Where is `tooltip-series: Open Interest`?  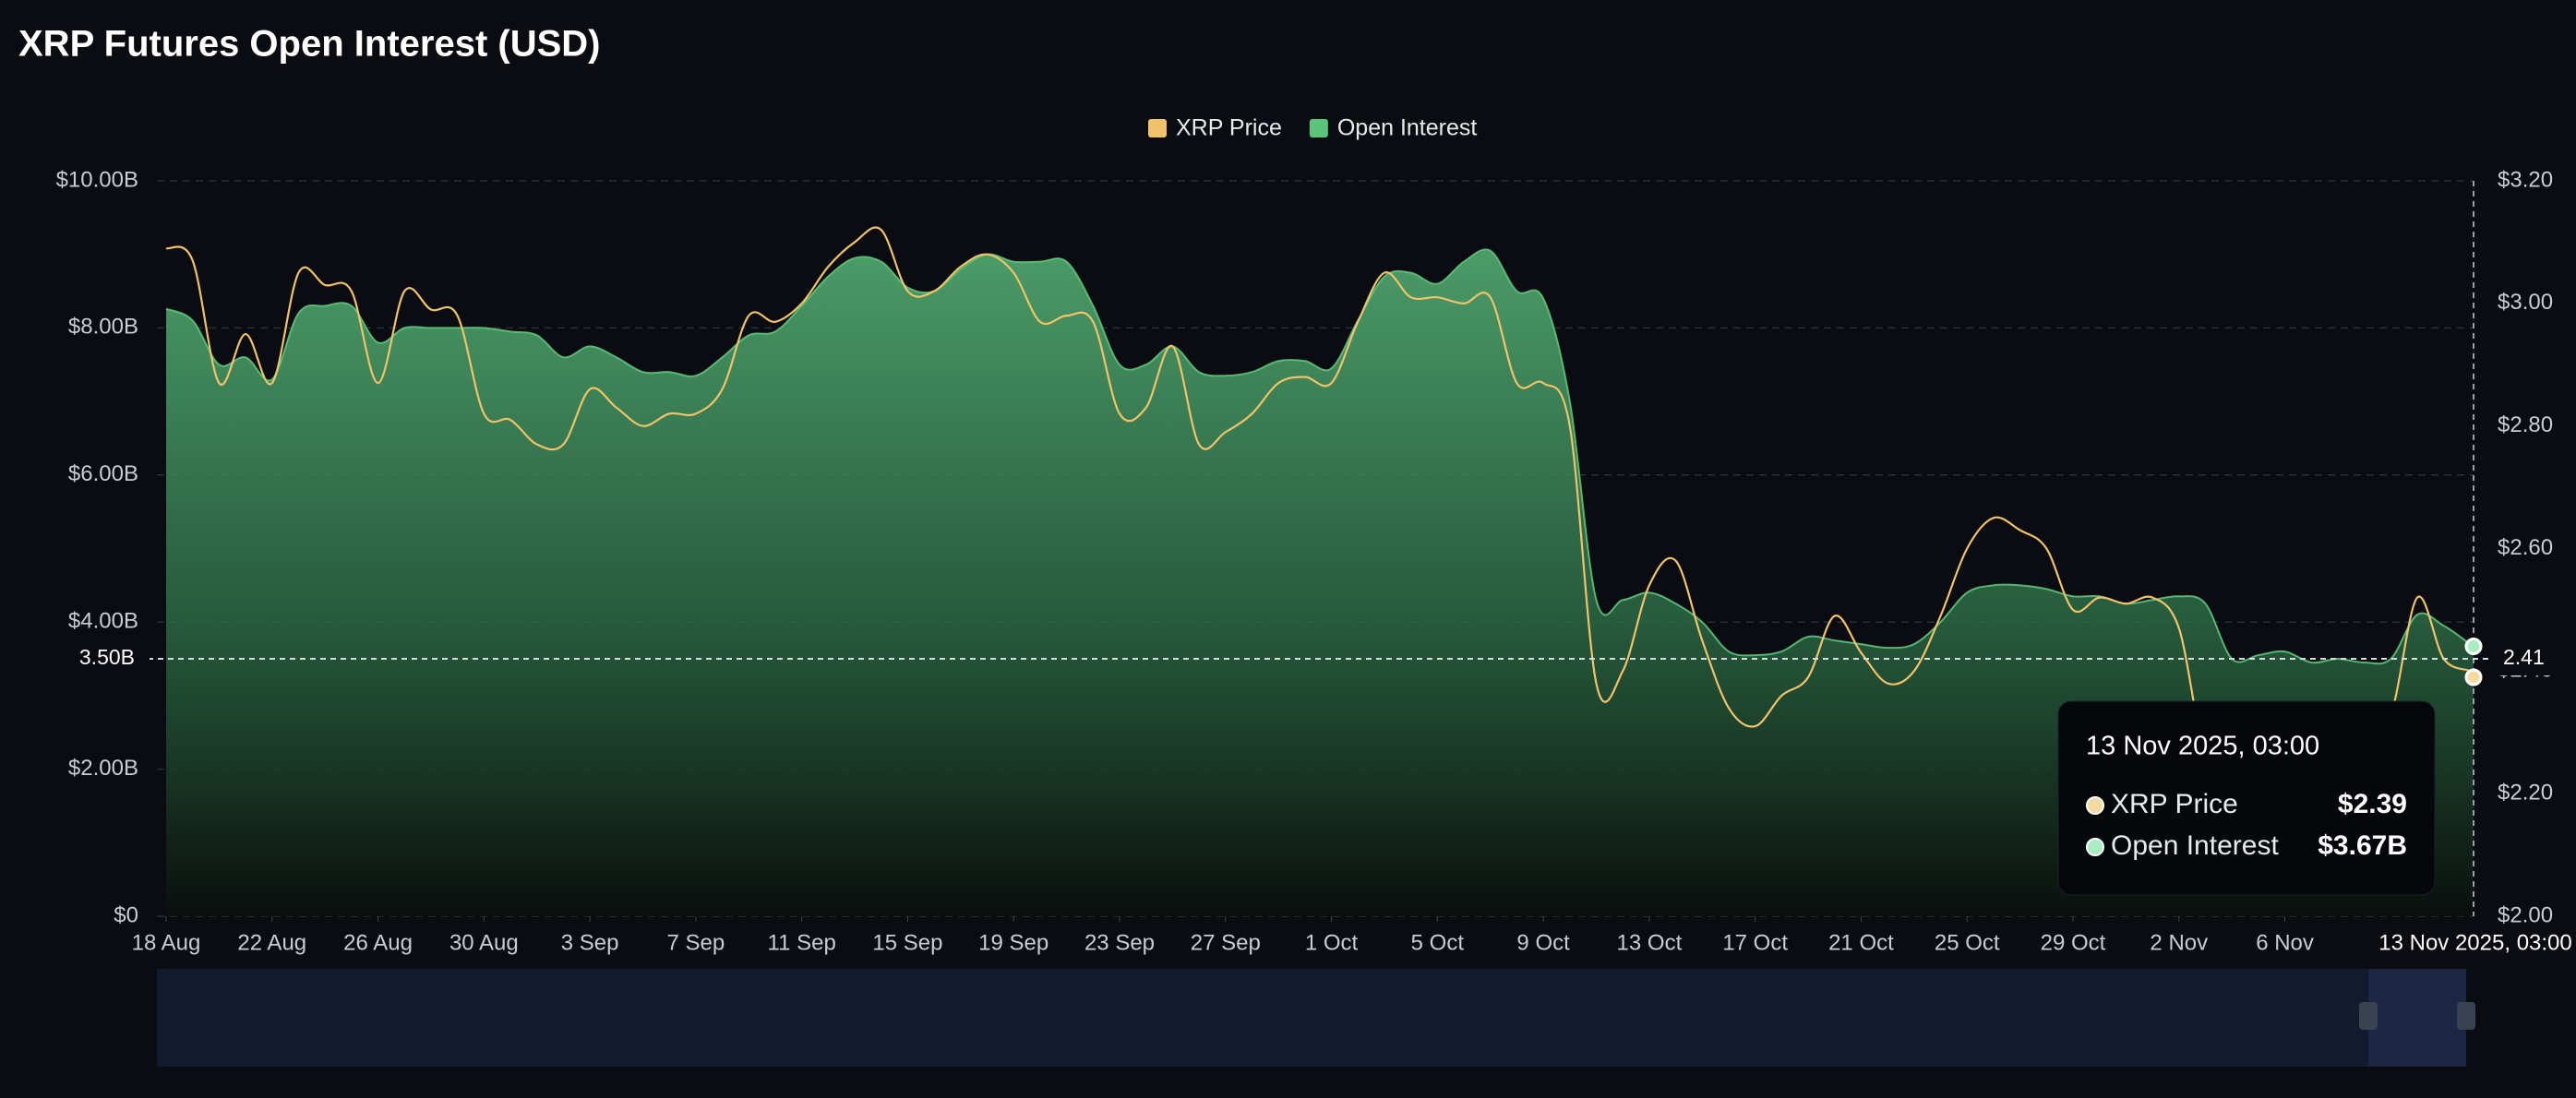 tooltip-series: Open Interest is located at coordinates (2195, 846).